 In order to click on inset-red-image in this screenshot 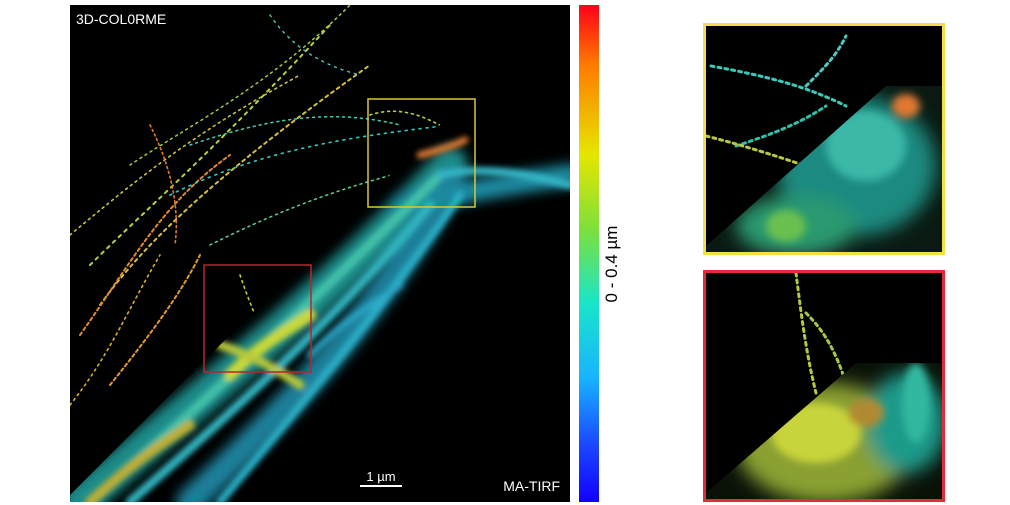, I will do `click(824, 386)`.